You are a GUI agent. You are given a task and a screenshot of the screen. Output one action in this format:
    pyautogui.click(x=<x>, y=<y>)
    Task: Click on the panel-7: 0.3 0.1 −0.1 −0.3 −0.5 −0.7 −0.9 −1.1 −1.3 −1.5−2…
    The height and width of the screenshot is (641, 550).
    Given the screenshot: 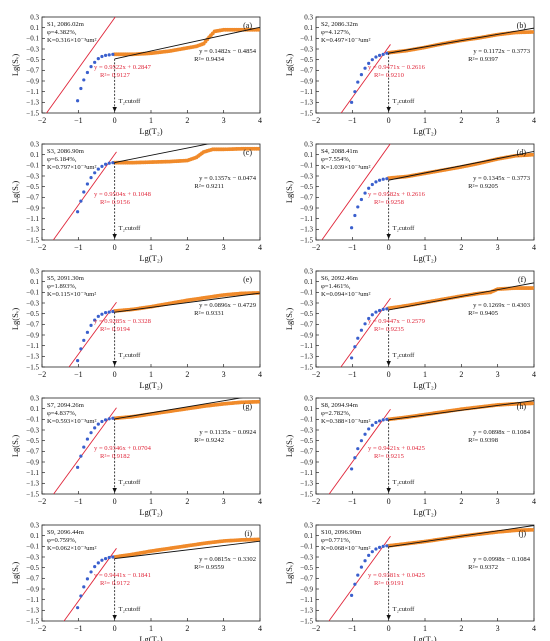 What is the action you would take?
    pyautogui.click(x=136, y=455)
    